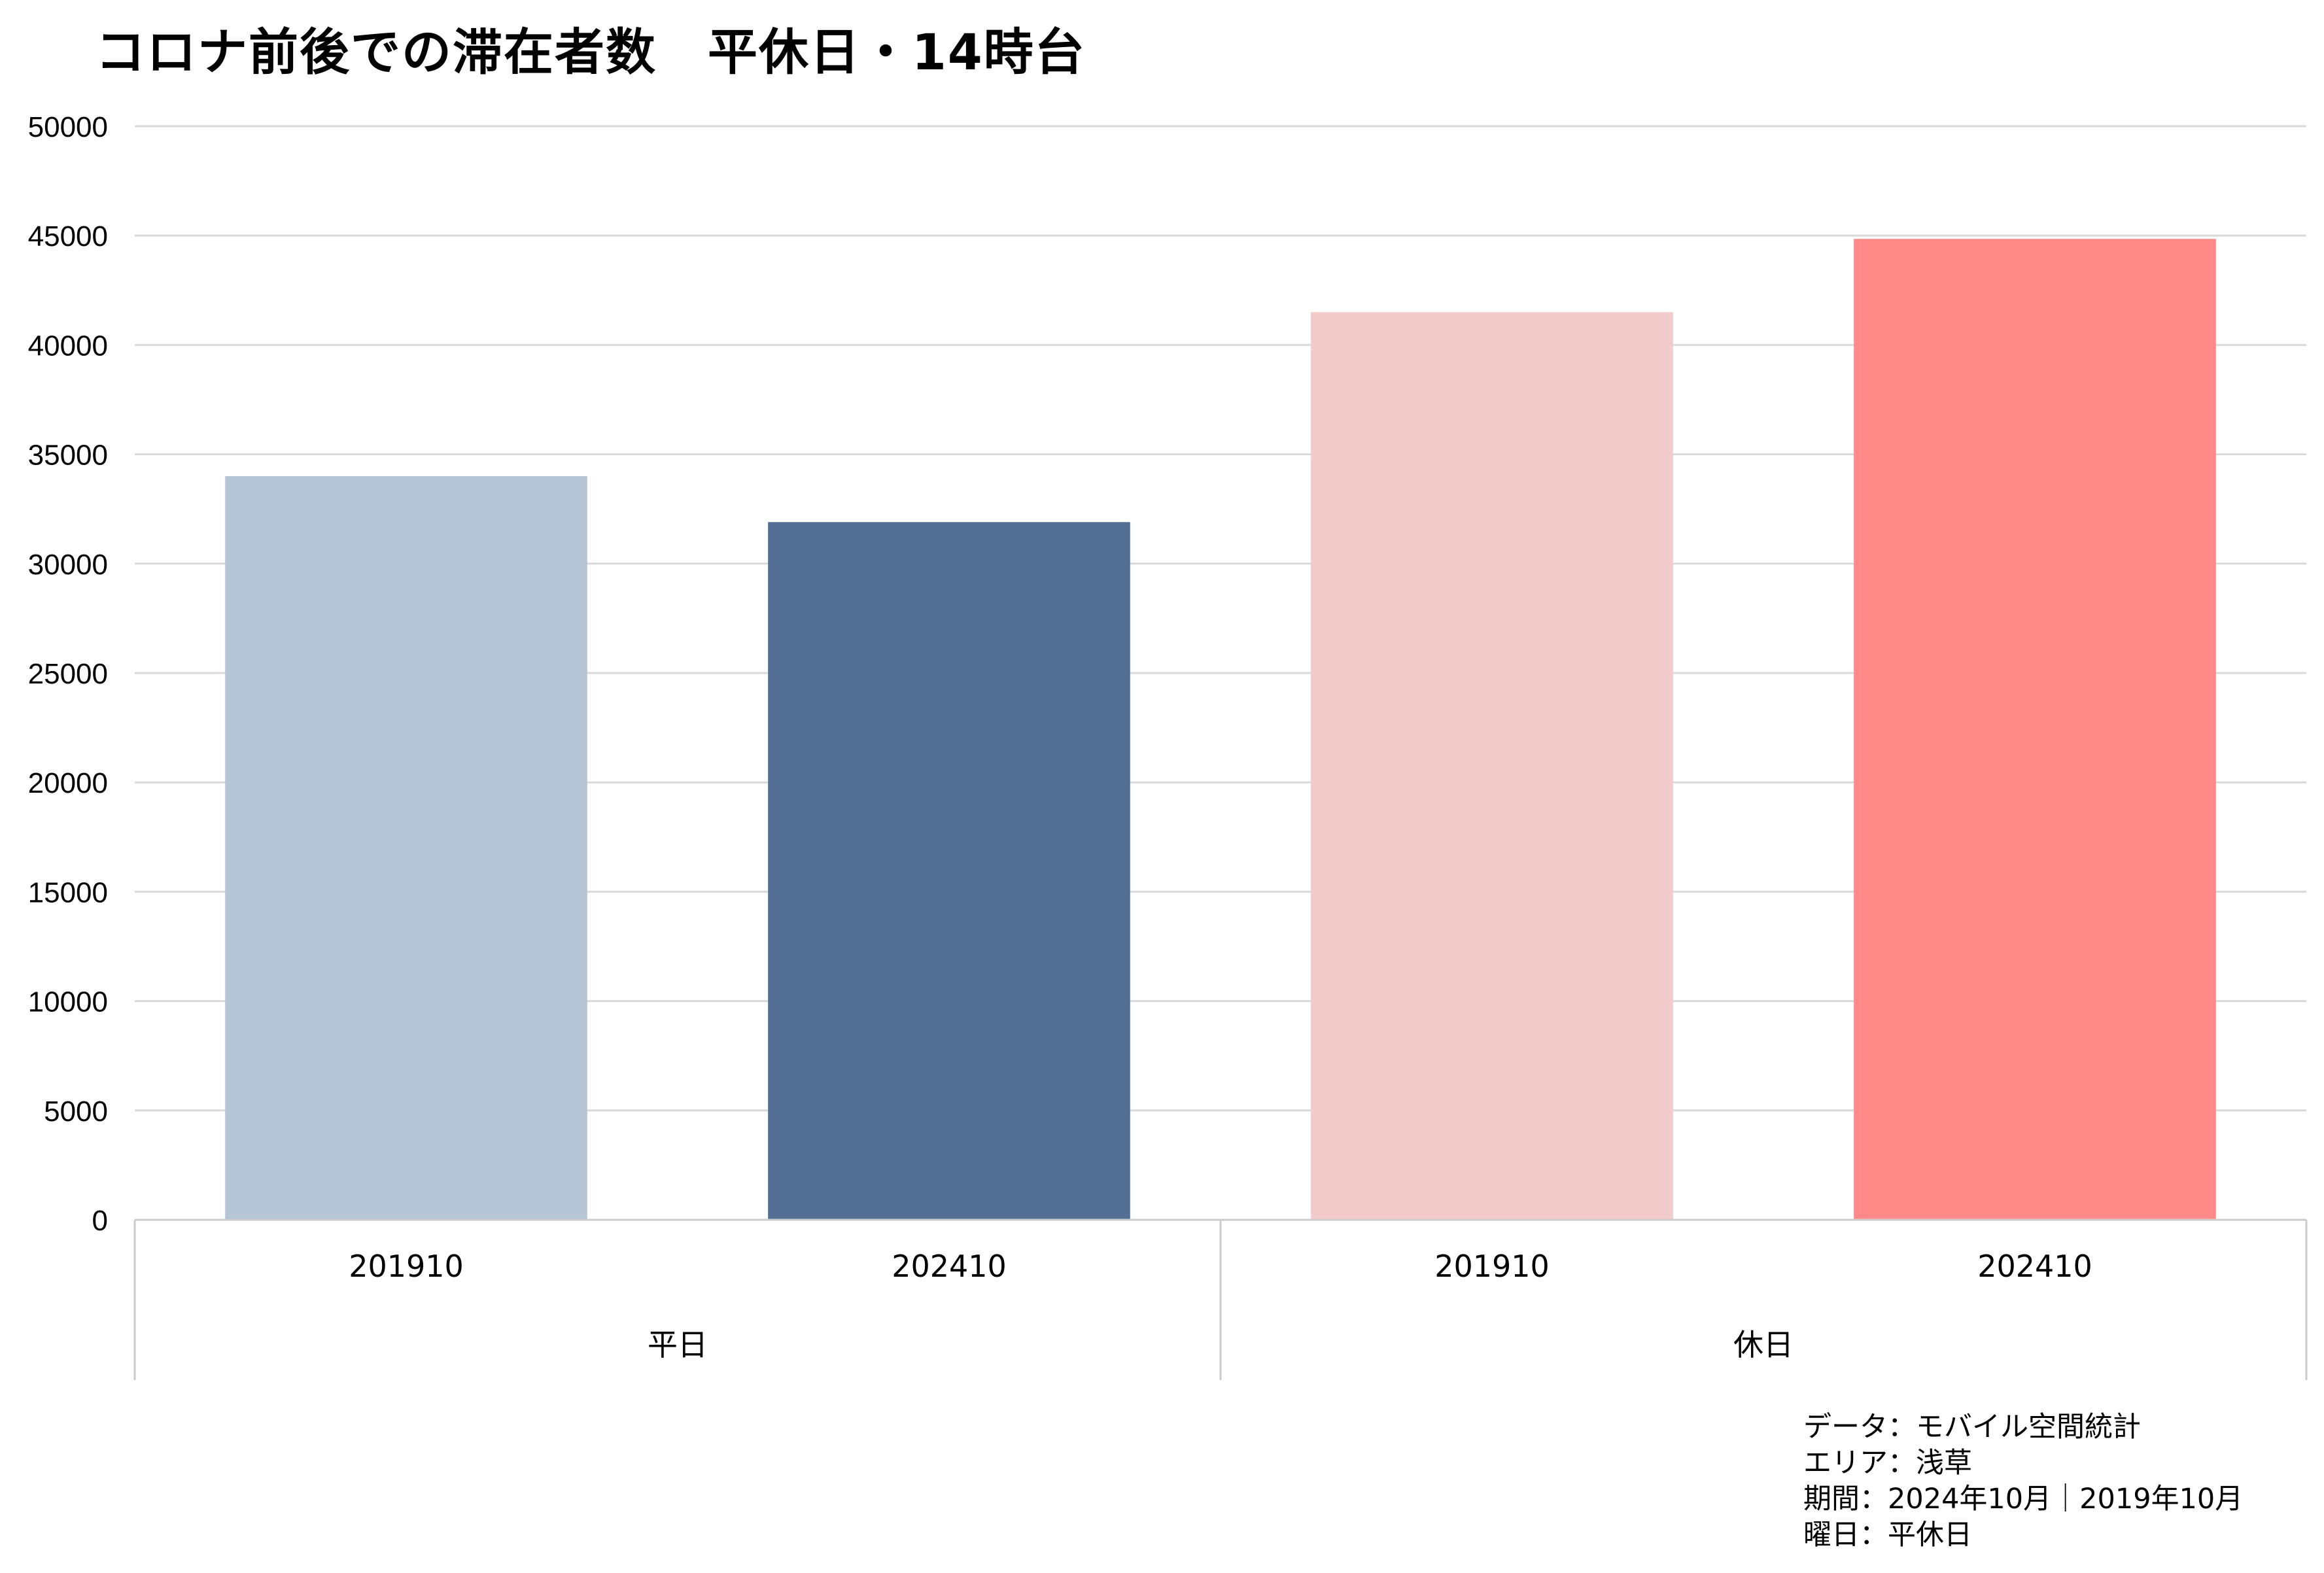  I want to click on x-axis: 201910 202410 平日 201910 202410 休日, so click(1220, 1299).